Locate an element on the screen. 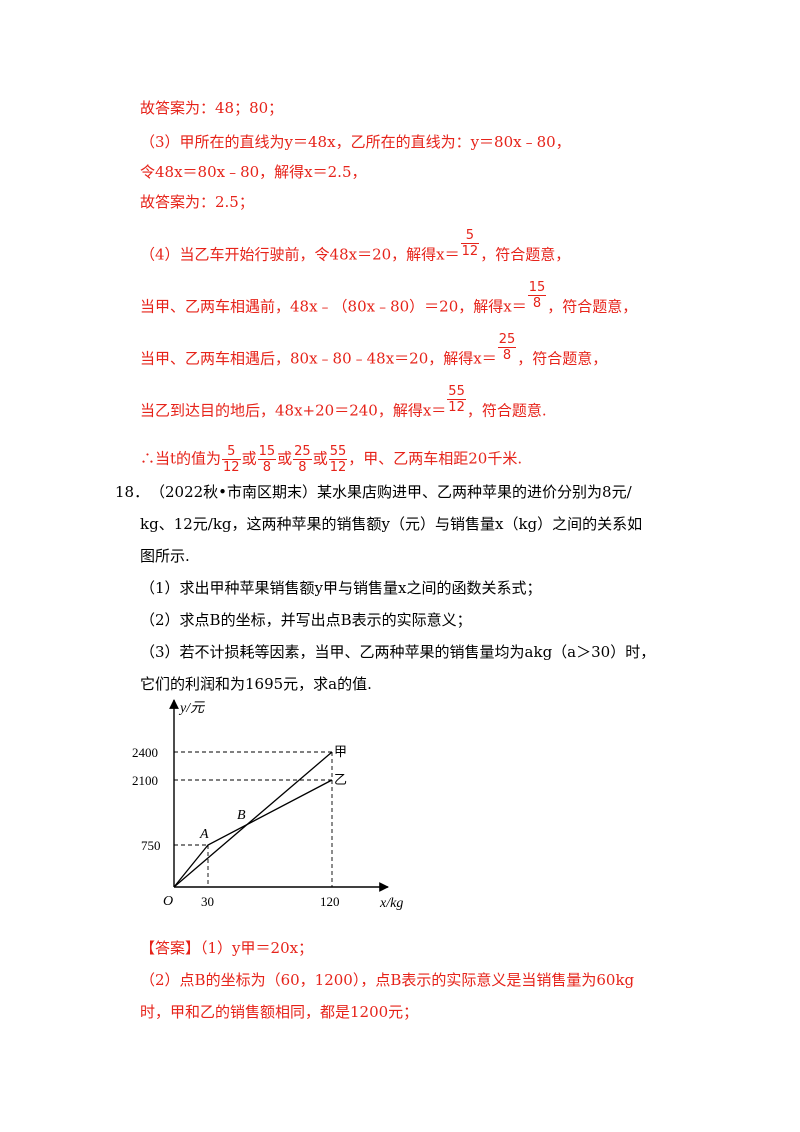 Image resolution: width=800 pixels, height=1132 pixels. part3-line2: 令48x＝80x﹣80，解得x＝2.5， is located at coordinates (253, 172).